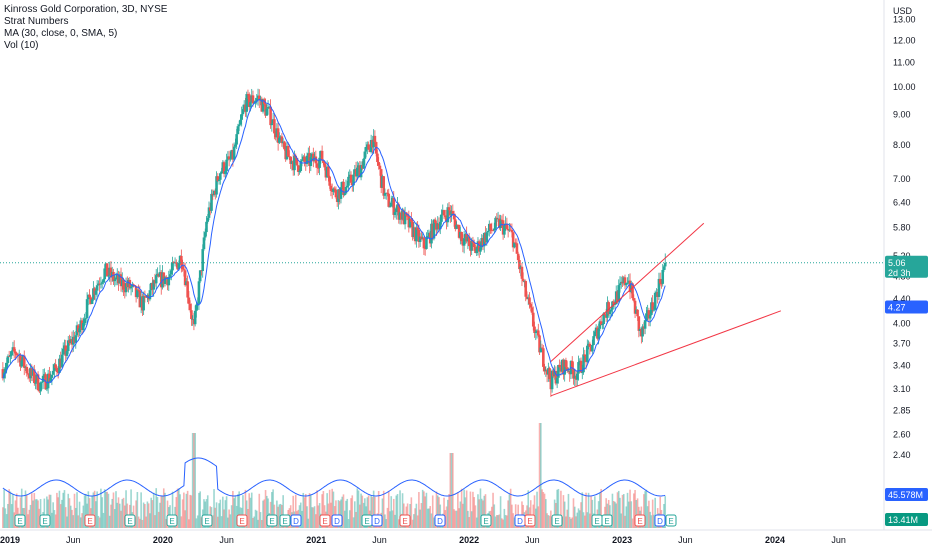  I want to click on y-tick-label: 12.00, so click(904, 40).